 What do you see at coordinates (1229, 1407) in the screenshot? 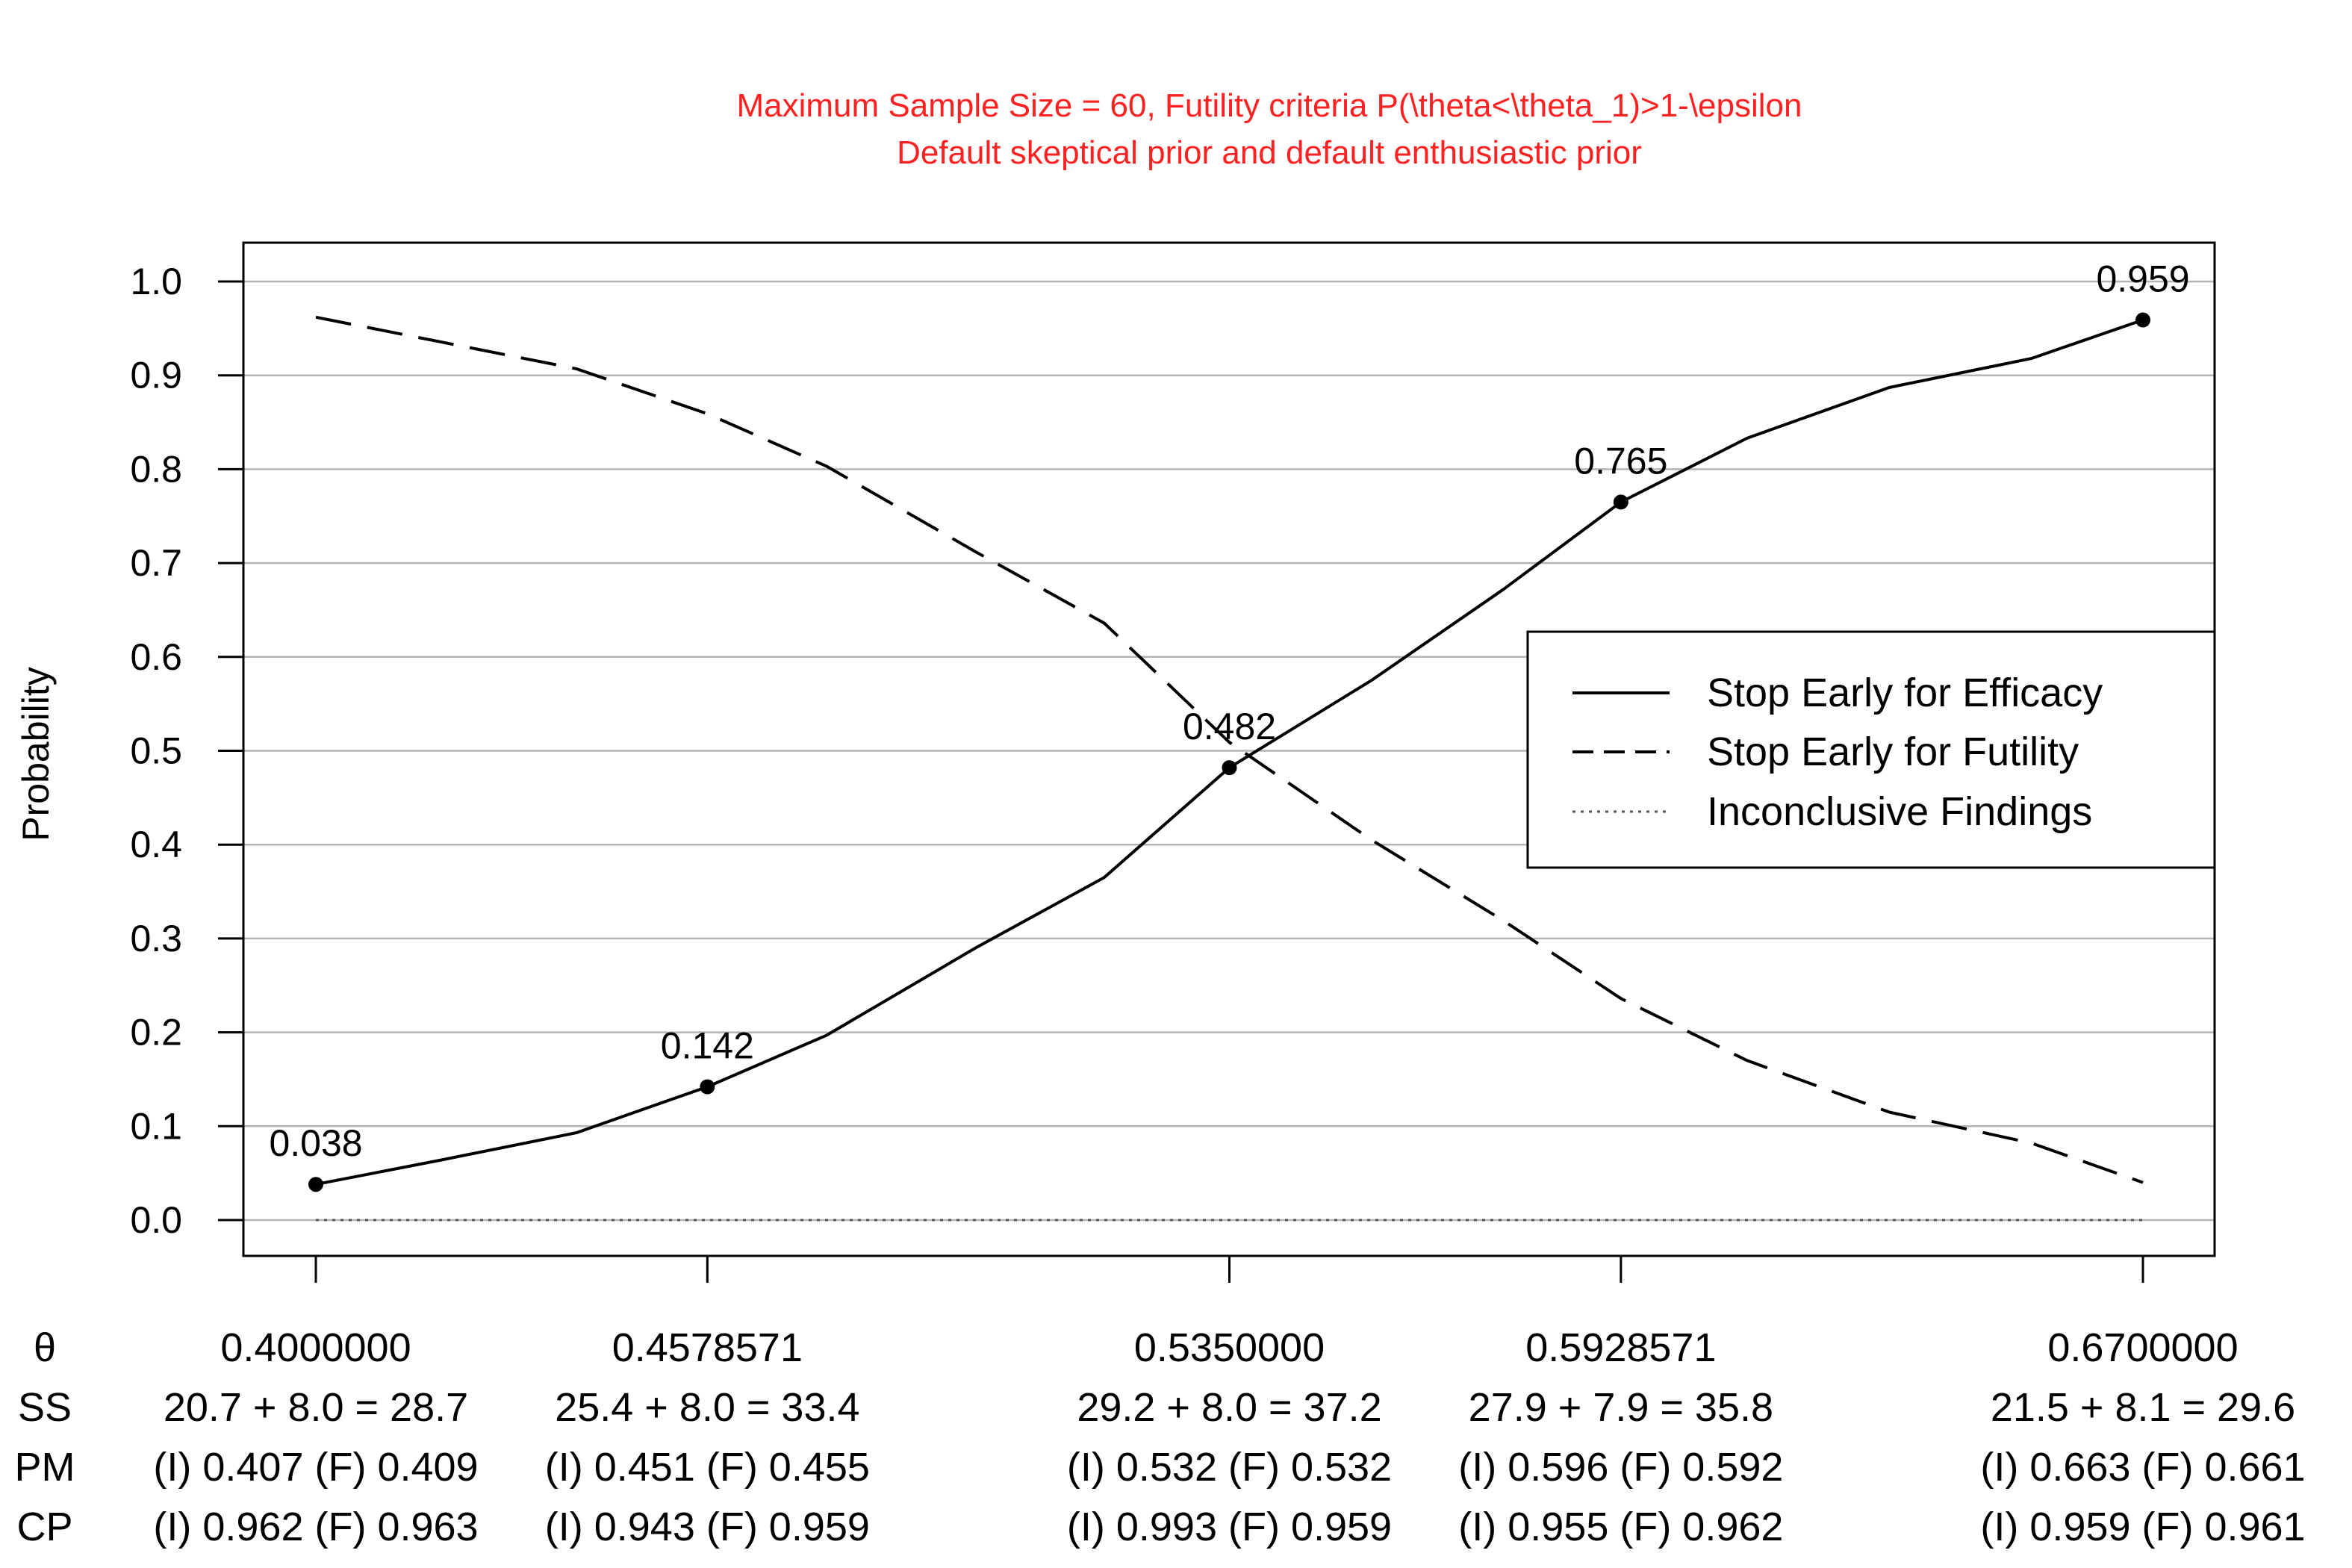
I see `table-cell: 29.2 + 8.0 = 37.2` at bounding box center [1229, 1407].